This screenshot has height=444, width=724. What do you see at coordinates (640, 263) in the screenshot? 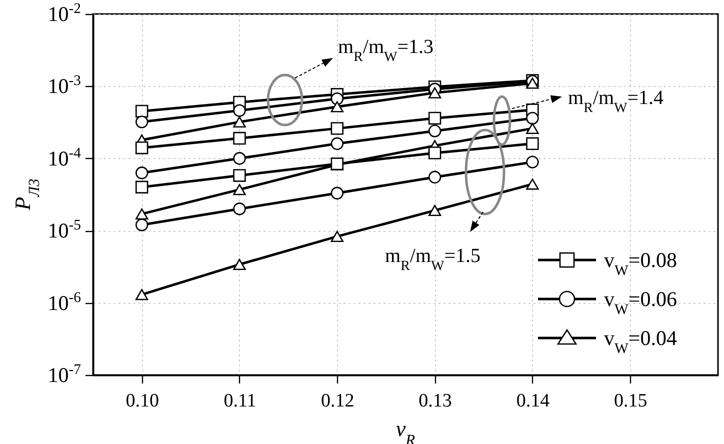
I see `legend-label: v$_{W}$=0.08` at bounding box center [640, 263].